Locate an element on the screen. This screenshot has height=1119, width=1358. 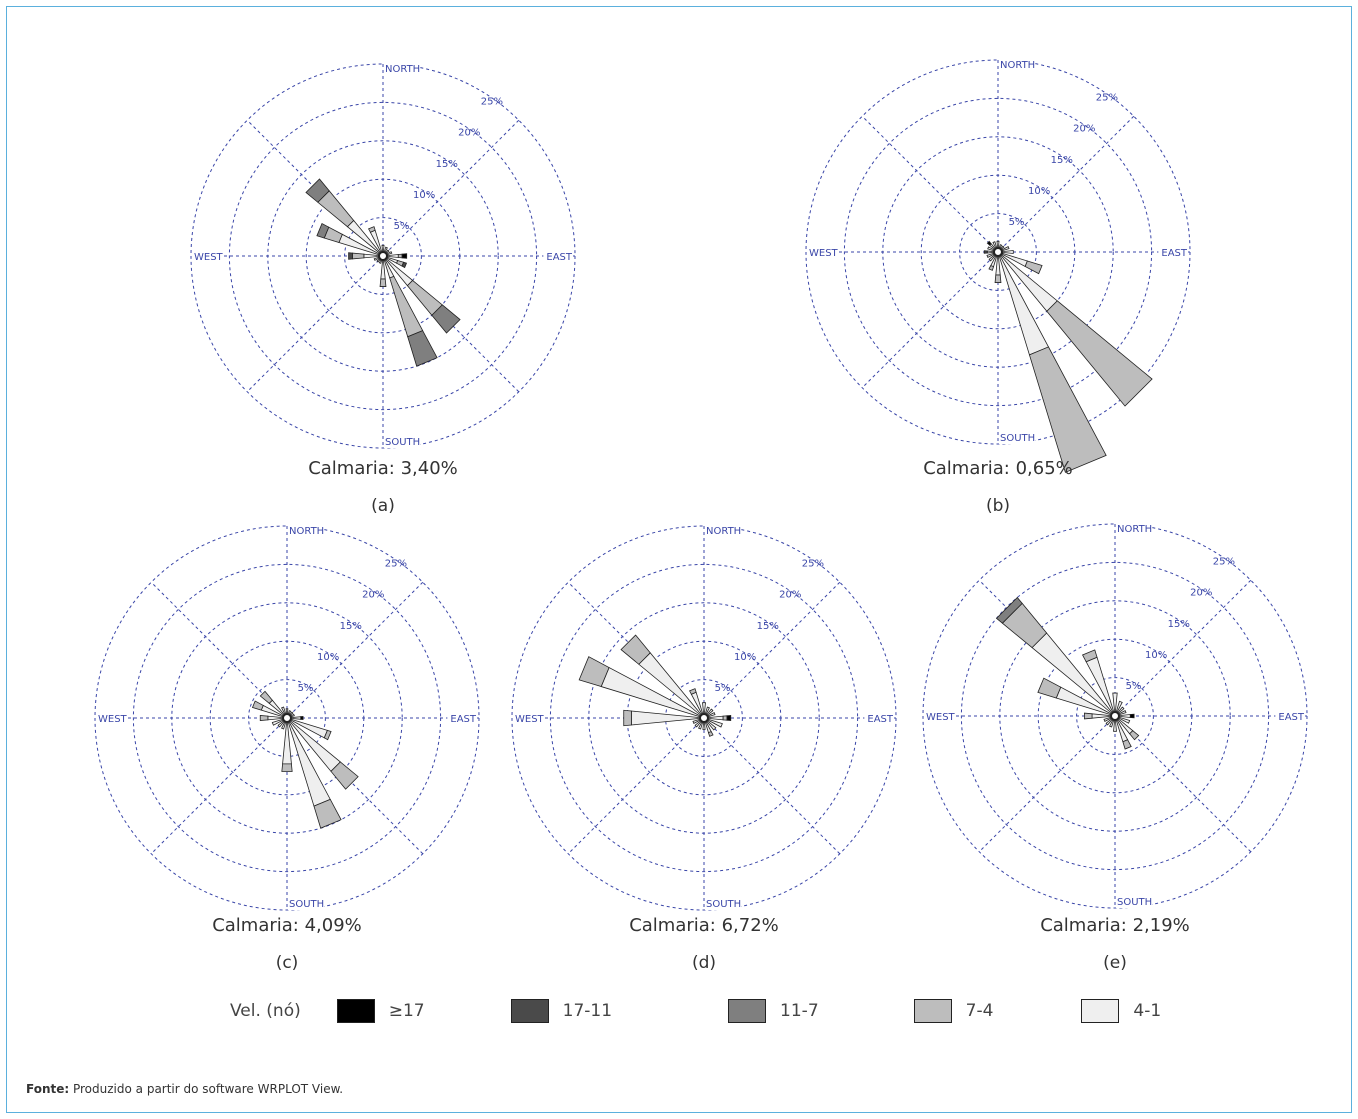
legend-swatch-ge17 is located at coordinates (355, 1011).